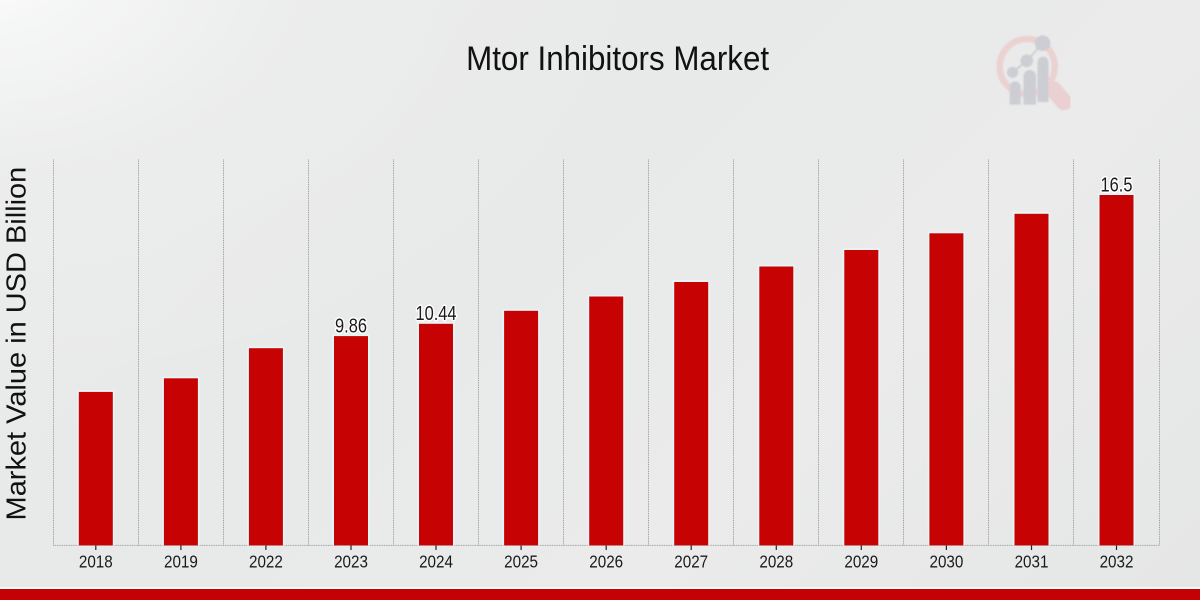  I want to click on svg-text: 2031, so click(1032, 561).